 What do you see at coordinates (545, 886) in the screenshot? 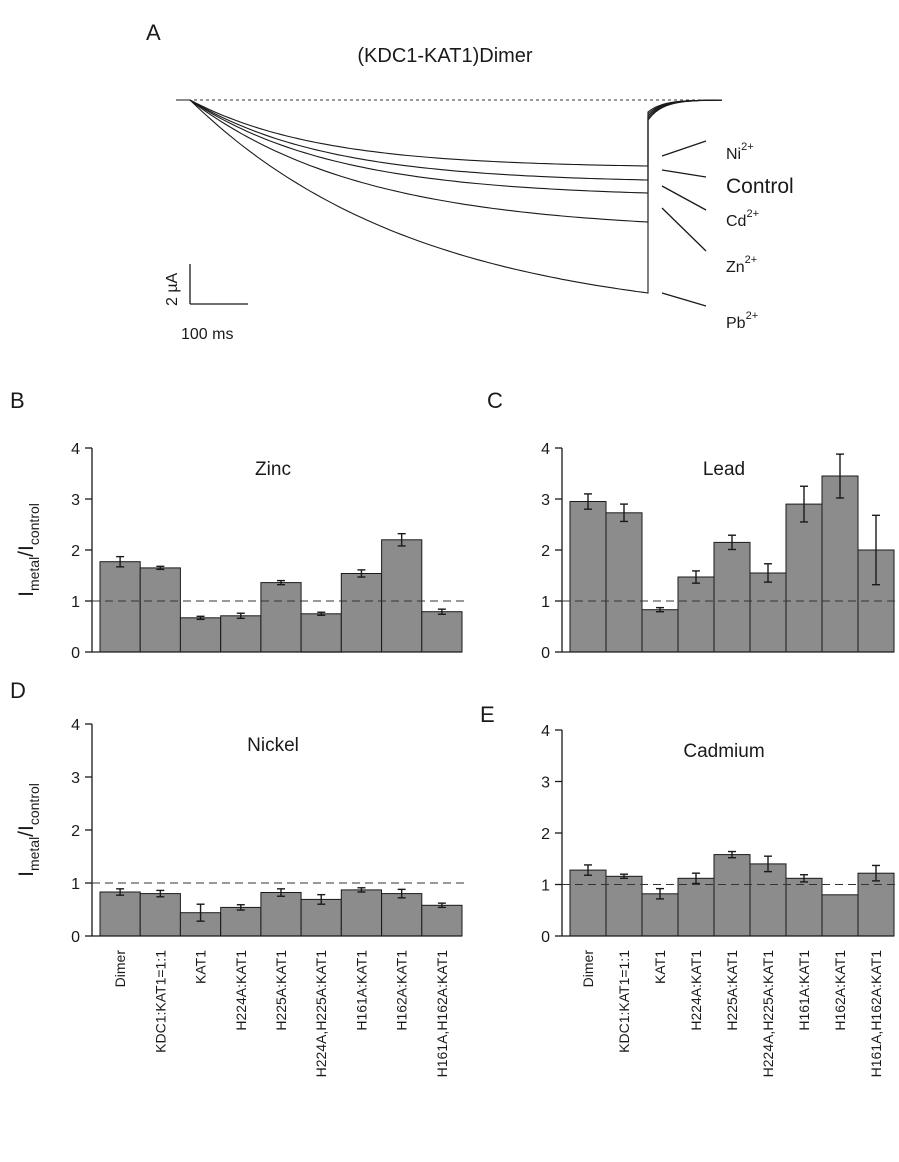
I see `y-tick-label-cadmium-1: 1` at bounding box center [545, 886].